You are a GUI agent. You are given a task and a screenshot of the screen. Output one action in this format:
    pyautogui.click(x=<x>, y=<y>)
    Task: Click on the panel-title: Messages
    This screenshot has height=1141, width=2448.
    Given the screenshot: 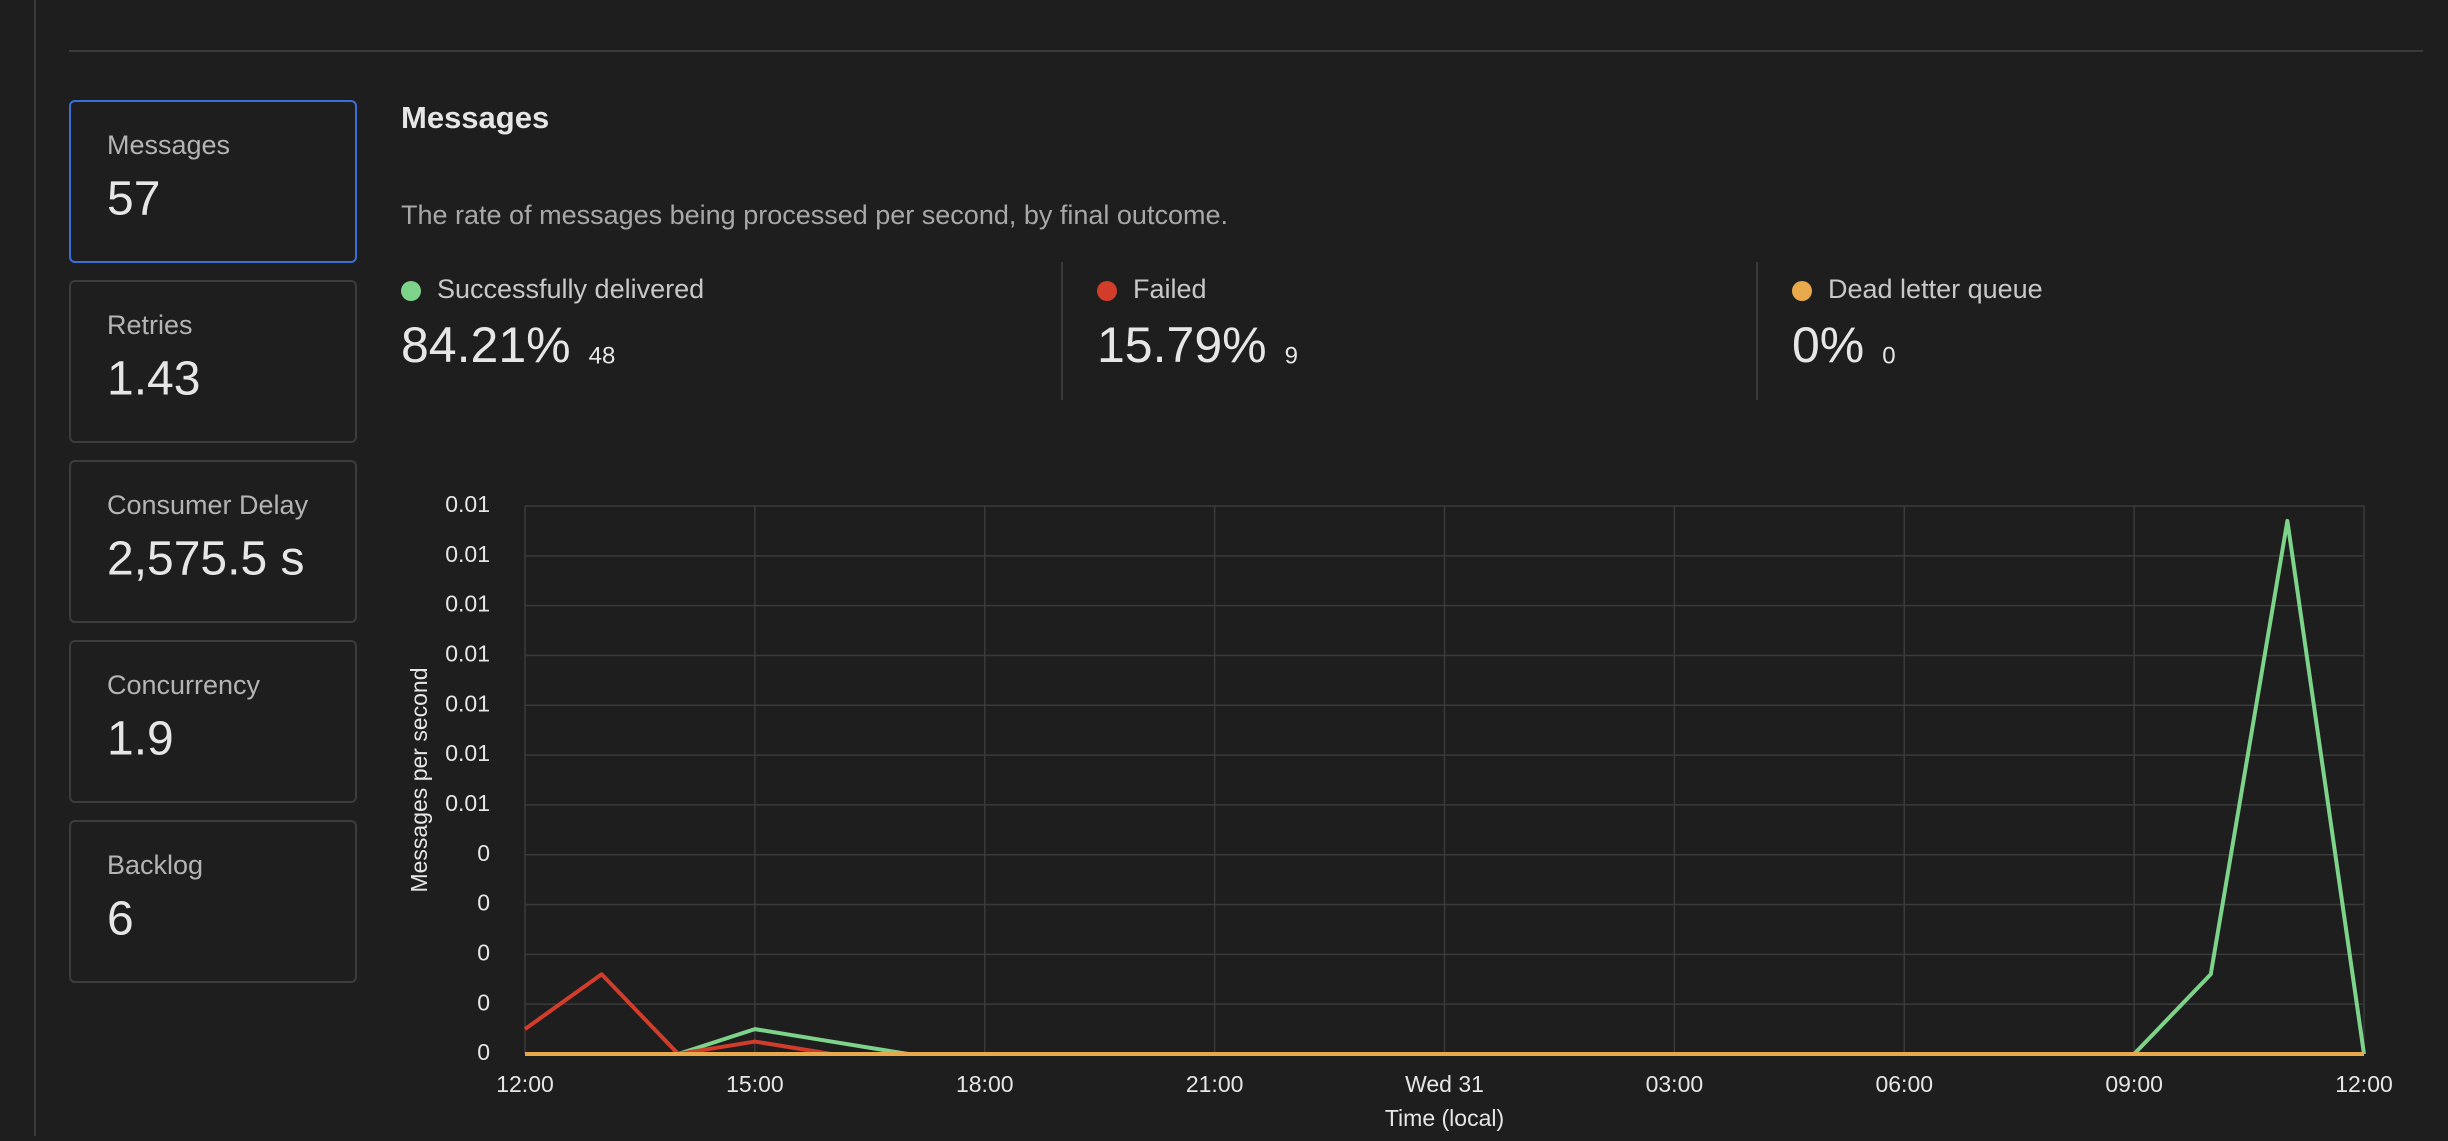 What is the action you would take?
    pyautogui.click(x=475, y=117)
    